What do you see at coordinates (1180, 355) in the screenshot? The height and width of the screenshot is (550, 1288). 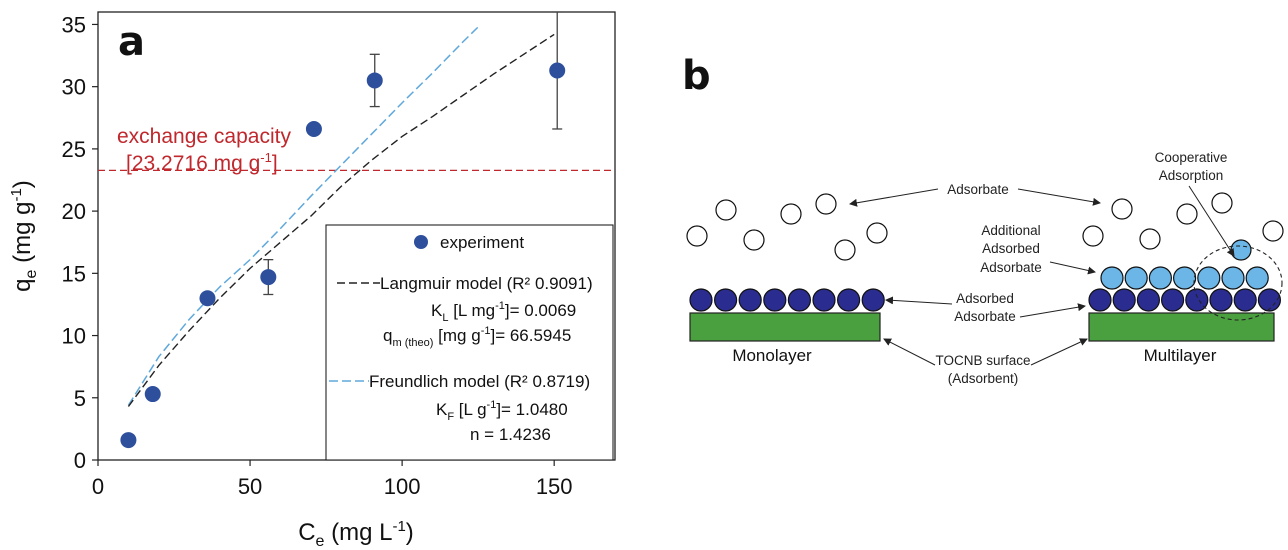 I see `multilayer-label: Multilayer` at bounding box center [1180, 355].